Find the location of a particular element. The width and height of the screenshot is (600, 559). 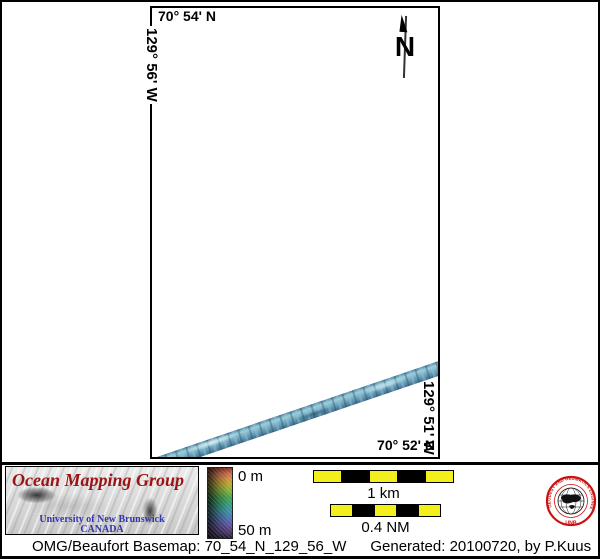

legend-divider is located at coordinates (300, 463).